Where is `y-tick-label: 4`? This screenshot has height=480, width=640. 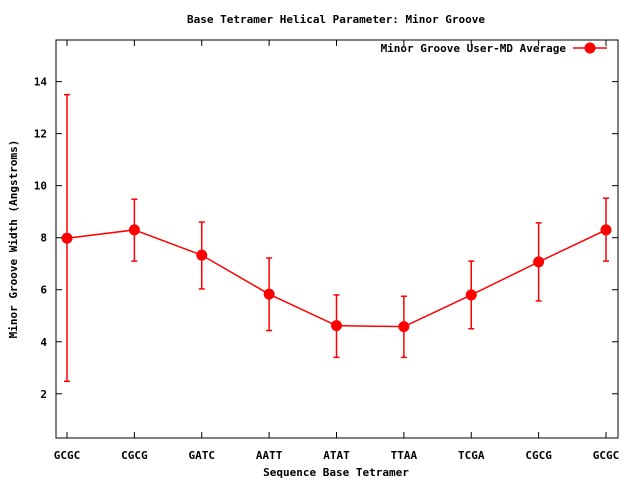
y-tick-label: 4 is located at coordinates (43, 342).